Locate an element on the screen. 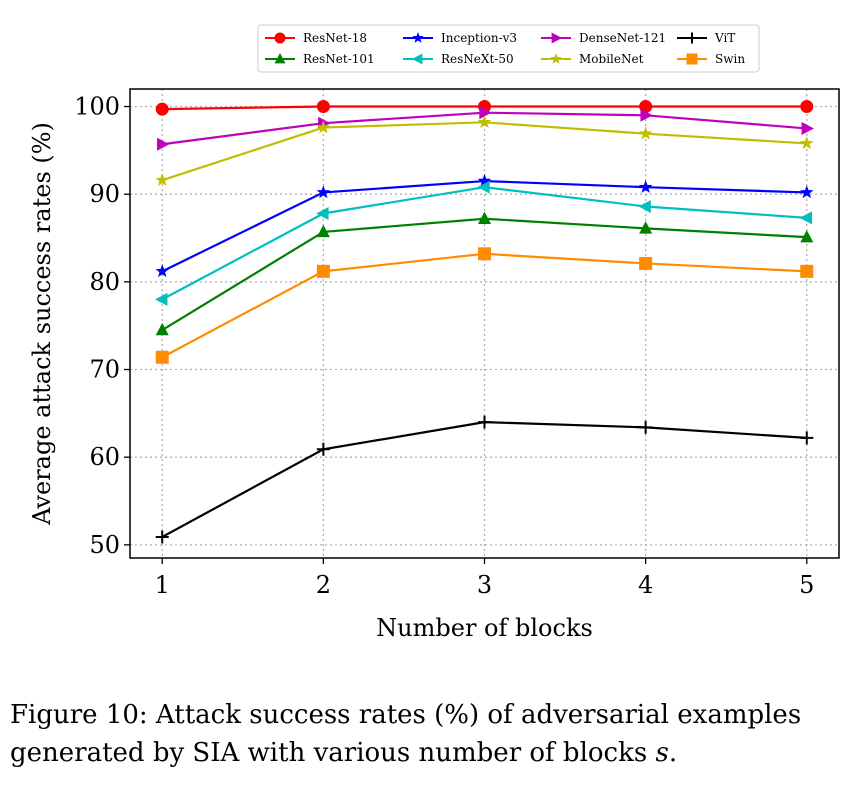 This screenshot has width=861, height=785. y-tick-label: 50 is located at coordinates (104, 545).